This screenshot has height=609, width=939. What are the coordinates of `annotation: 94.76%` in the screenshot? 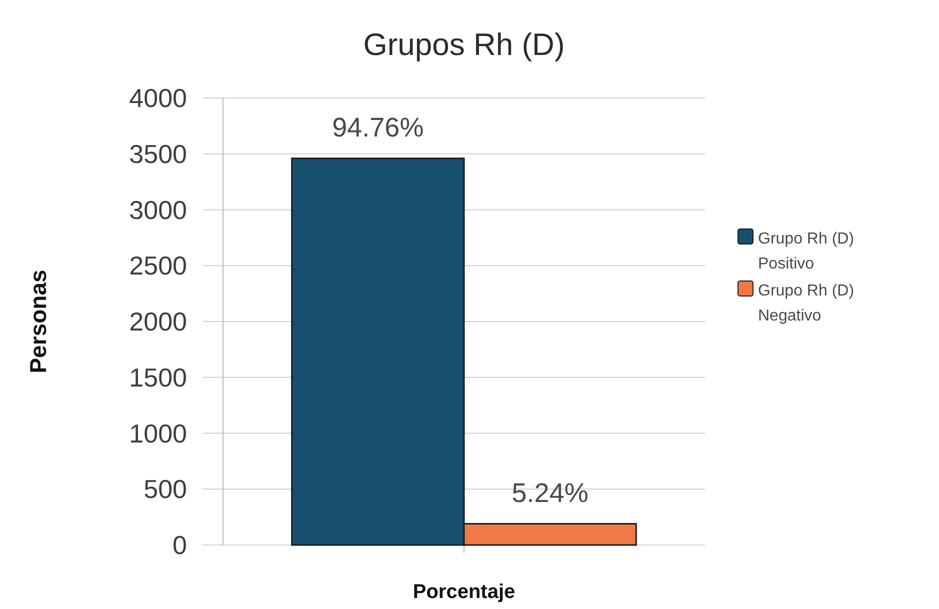 It's located at (378, 127).